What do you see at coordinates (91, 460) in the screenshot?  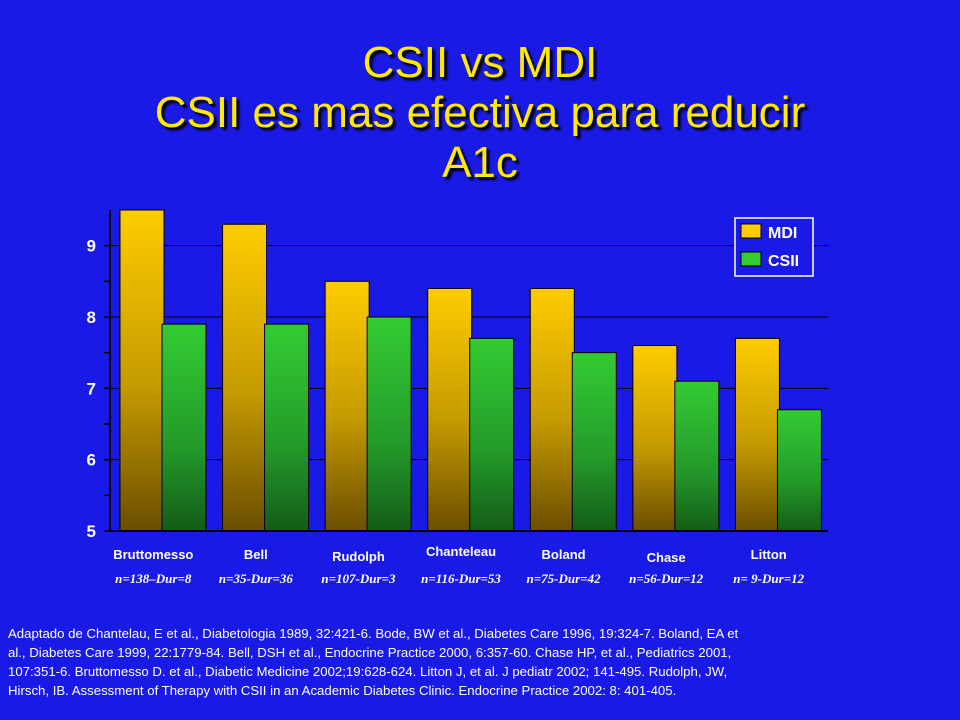 I see `y-tick-label: 6` at bounding box center [91, 460].